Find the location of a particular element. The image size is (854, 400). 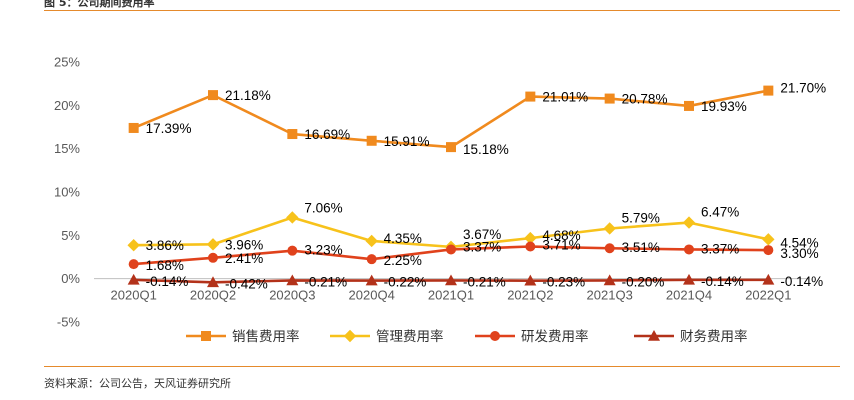

x-tick-label: 2022Q1 is located at coordinates (768, 295).